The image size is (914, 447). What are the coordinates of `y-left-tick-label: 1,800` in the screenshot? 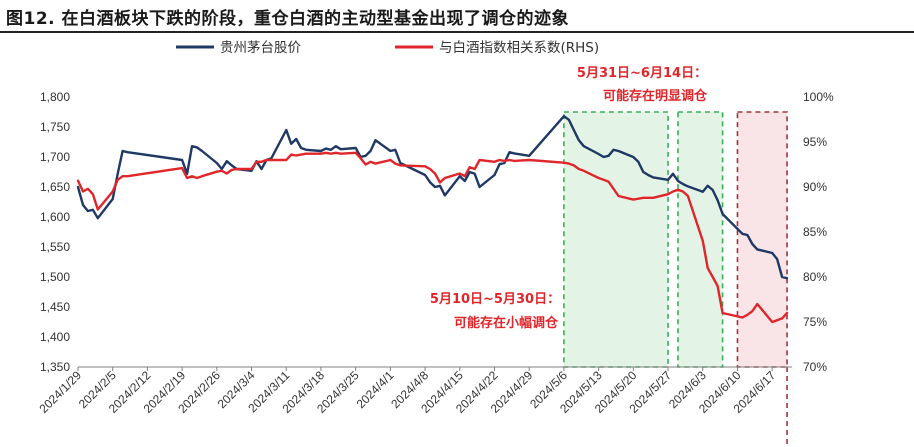 It's located at (55, 97).